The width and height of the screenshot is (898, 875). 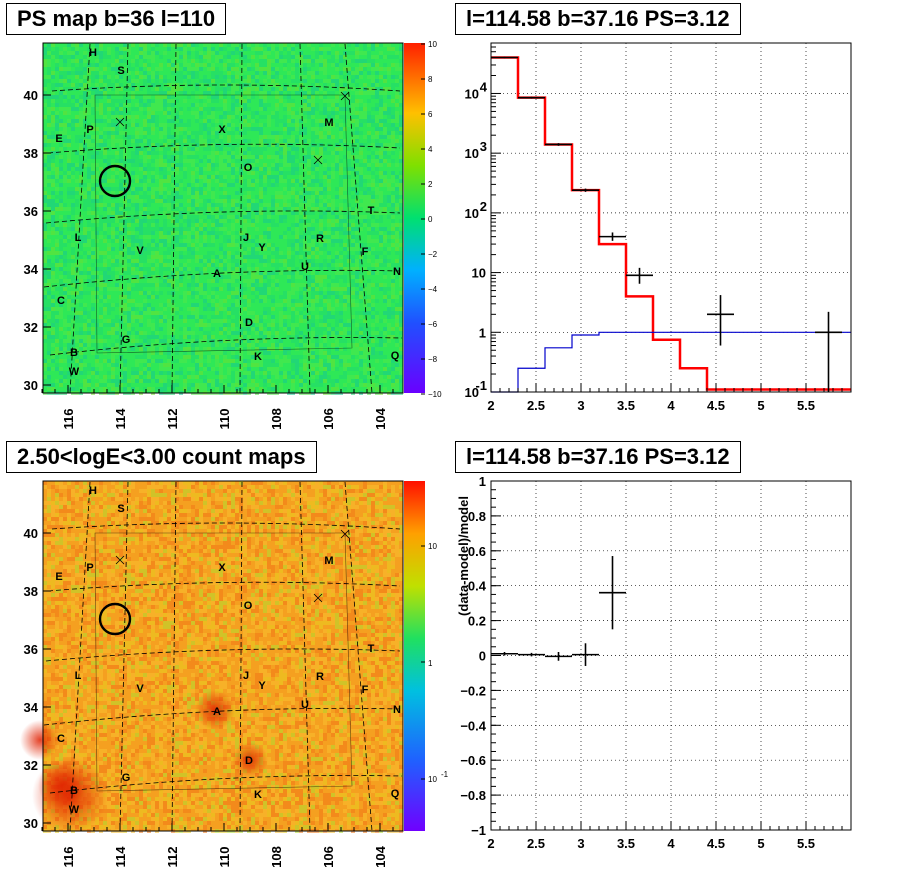 What do you see at coordinates (61, 301) in the screenshot?
I see `source-label-c: C` at bounding box center [61, 301].